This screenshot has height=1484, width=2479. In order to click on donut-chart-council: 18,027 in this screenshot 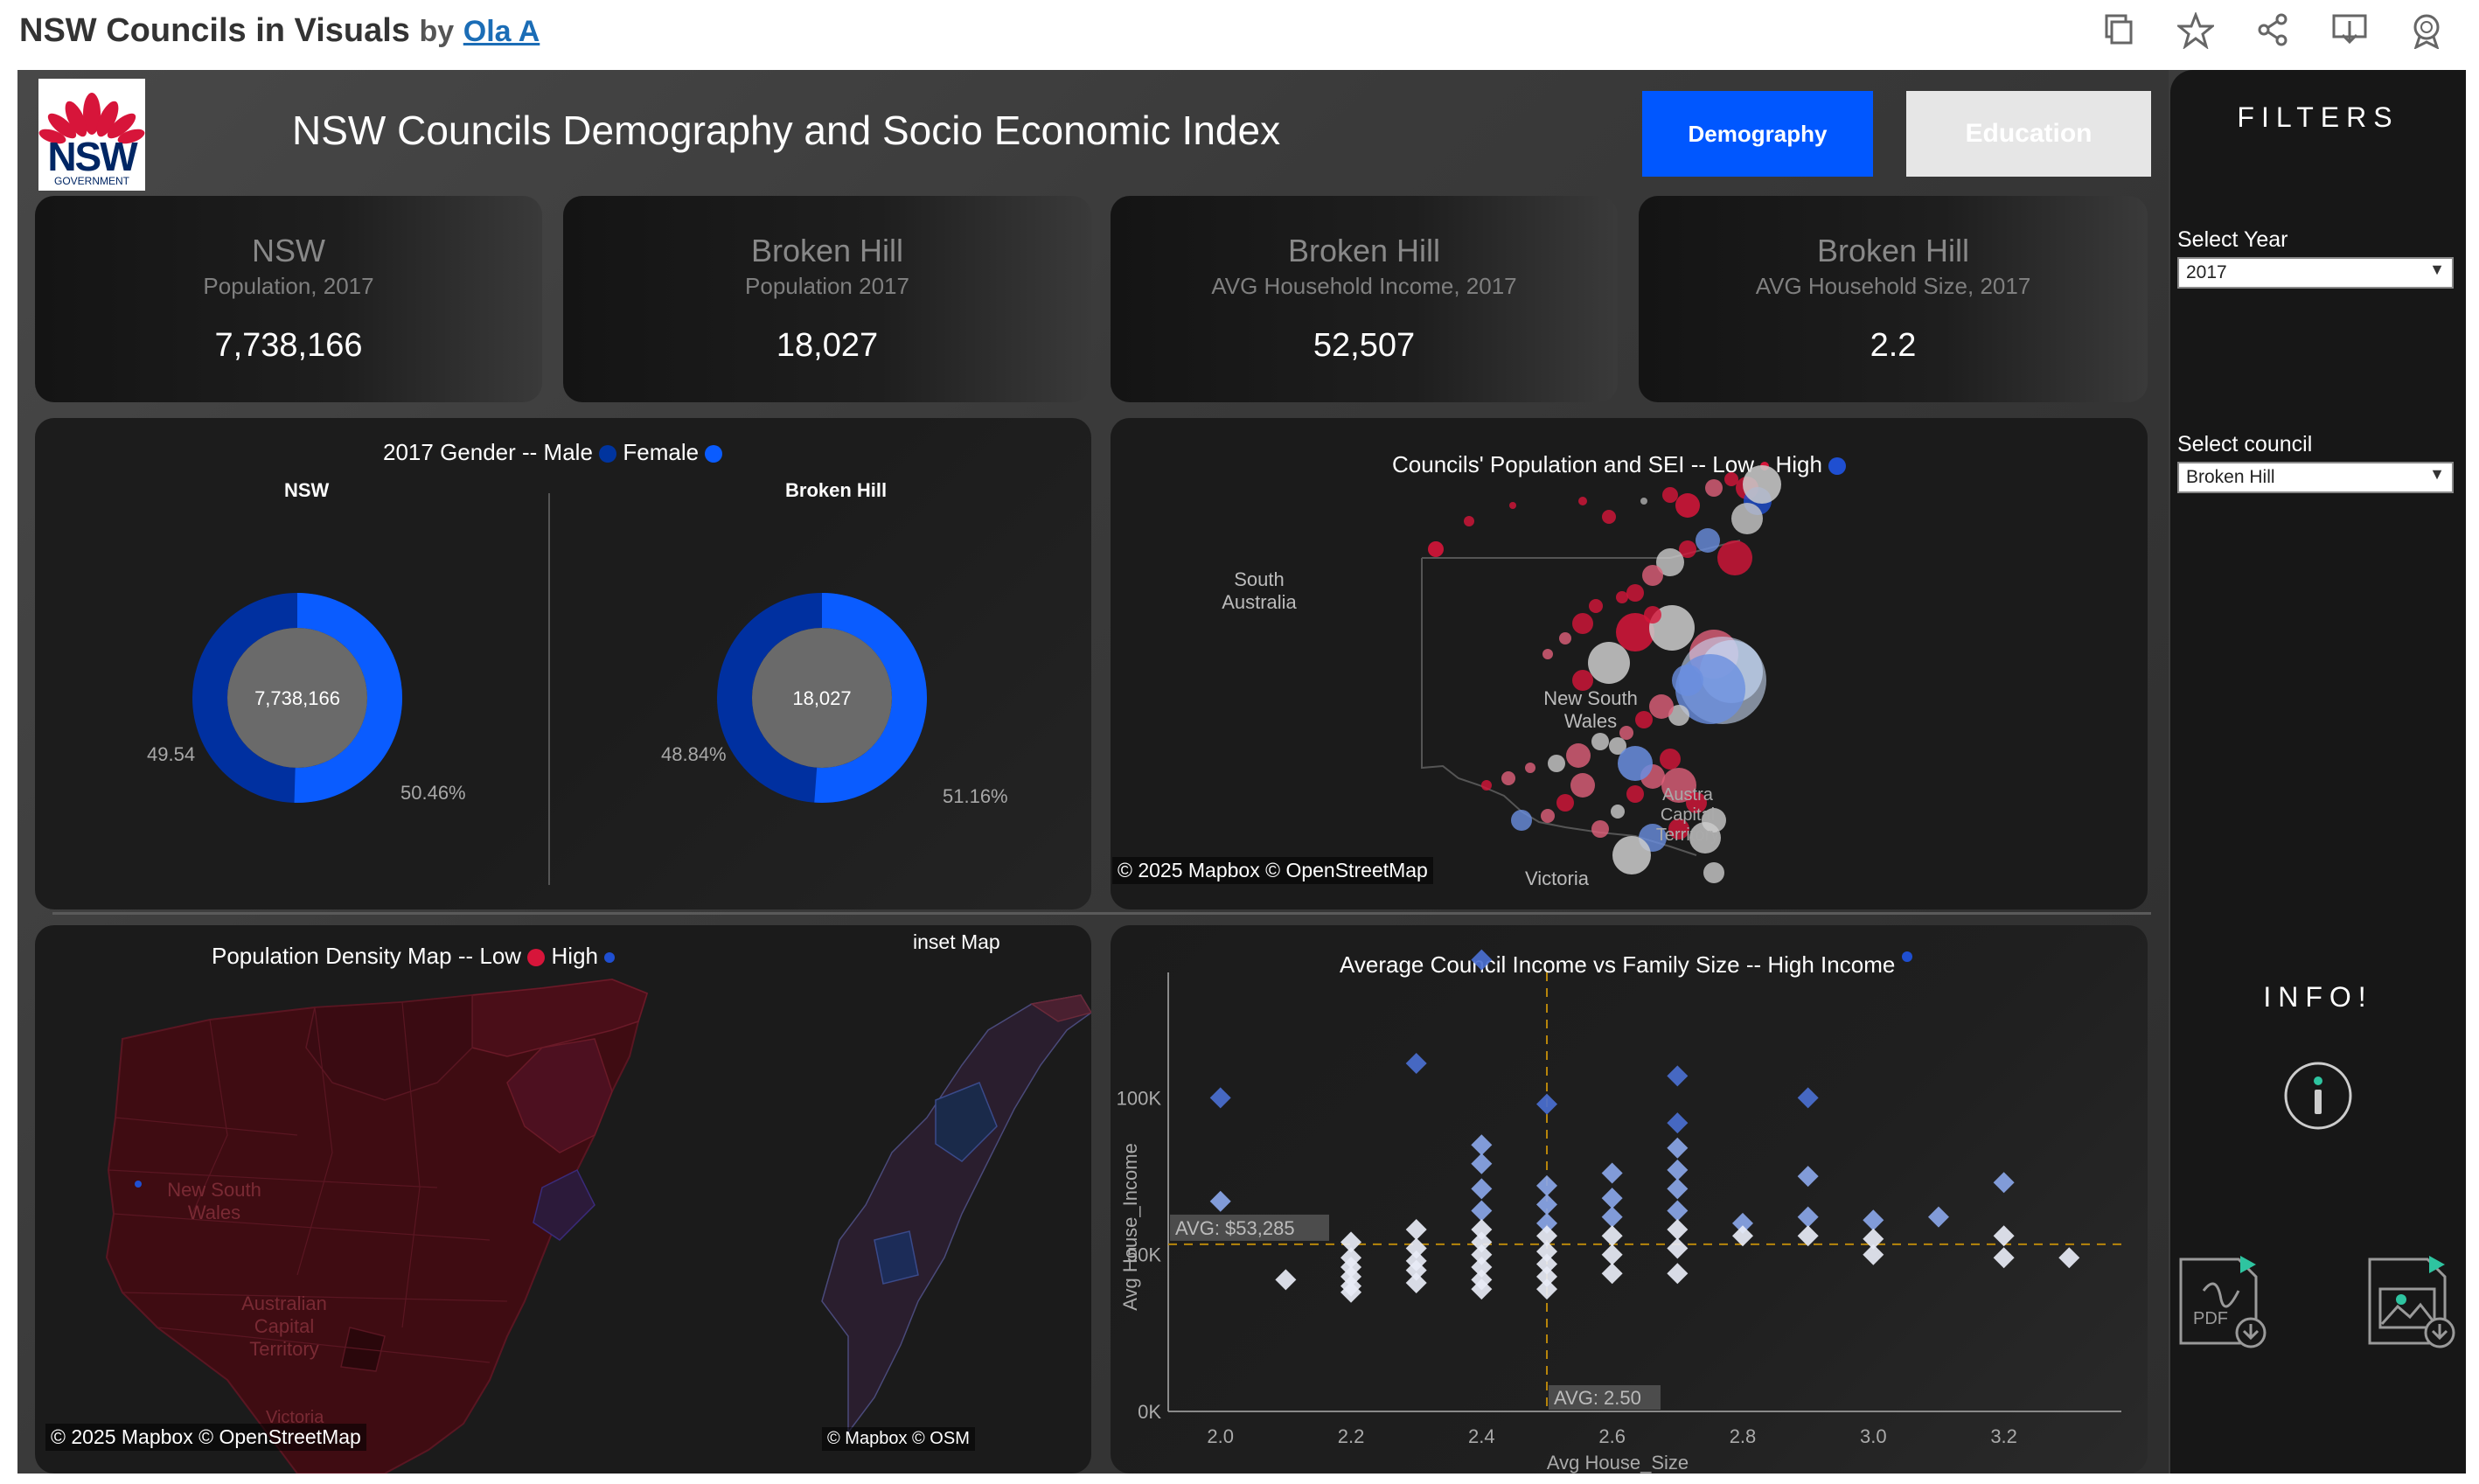, I will do `click(822, 698)`.